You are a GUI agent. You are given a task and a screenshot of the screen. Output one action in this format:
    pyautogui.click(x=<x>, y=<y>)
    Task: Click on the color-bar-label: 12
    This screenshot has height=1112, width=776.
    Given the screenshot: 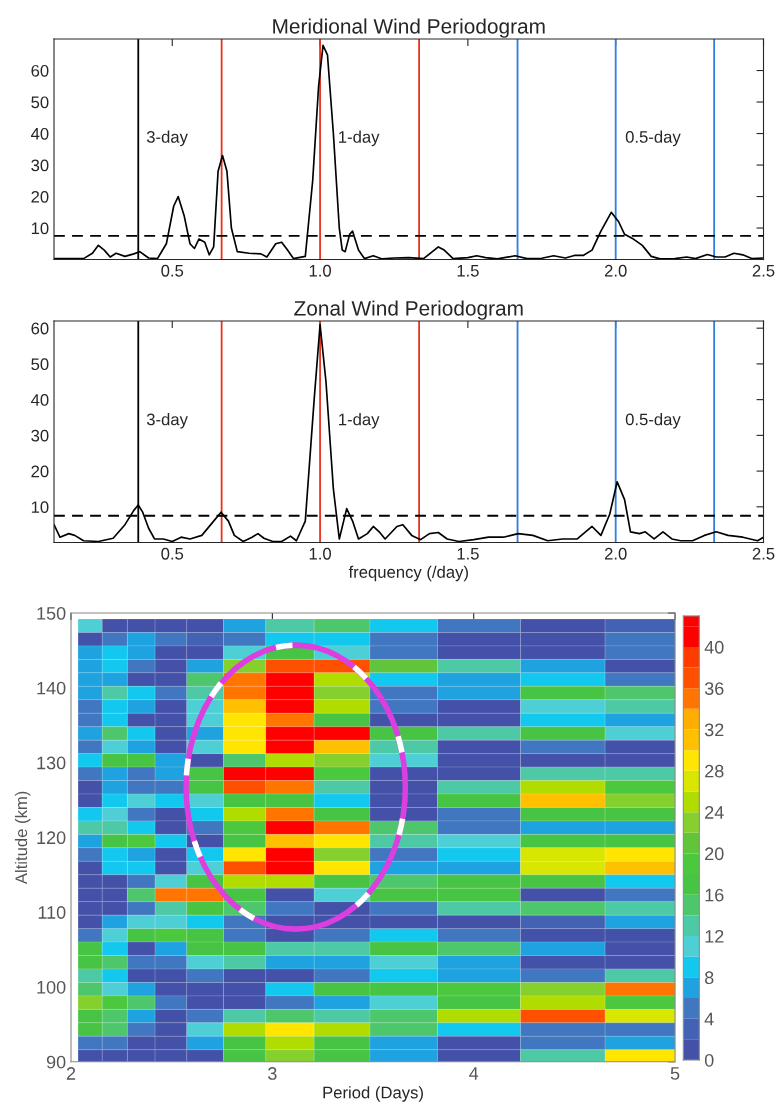 What is the action you would take?
    pyautogui.click(x=714, y=936)
    